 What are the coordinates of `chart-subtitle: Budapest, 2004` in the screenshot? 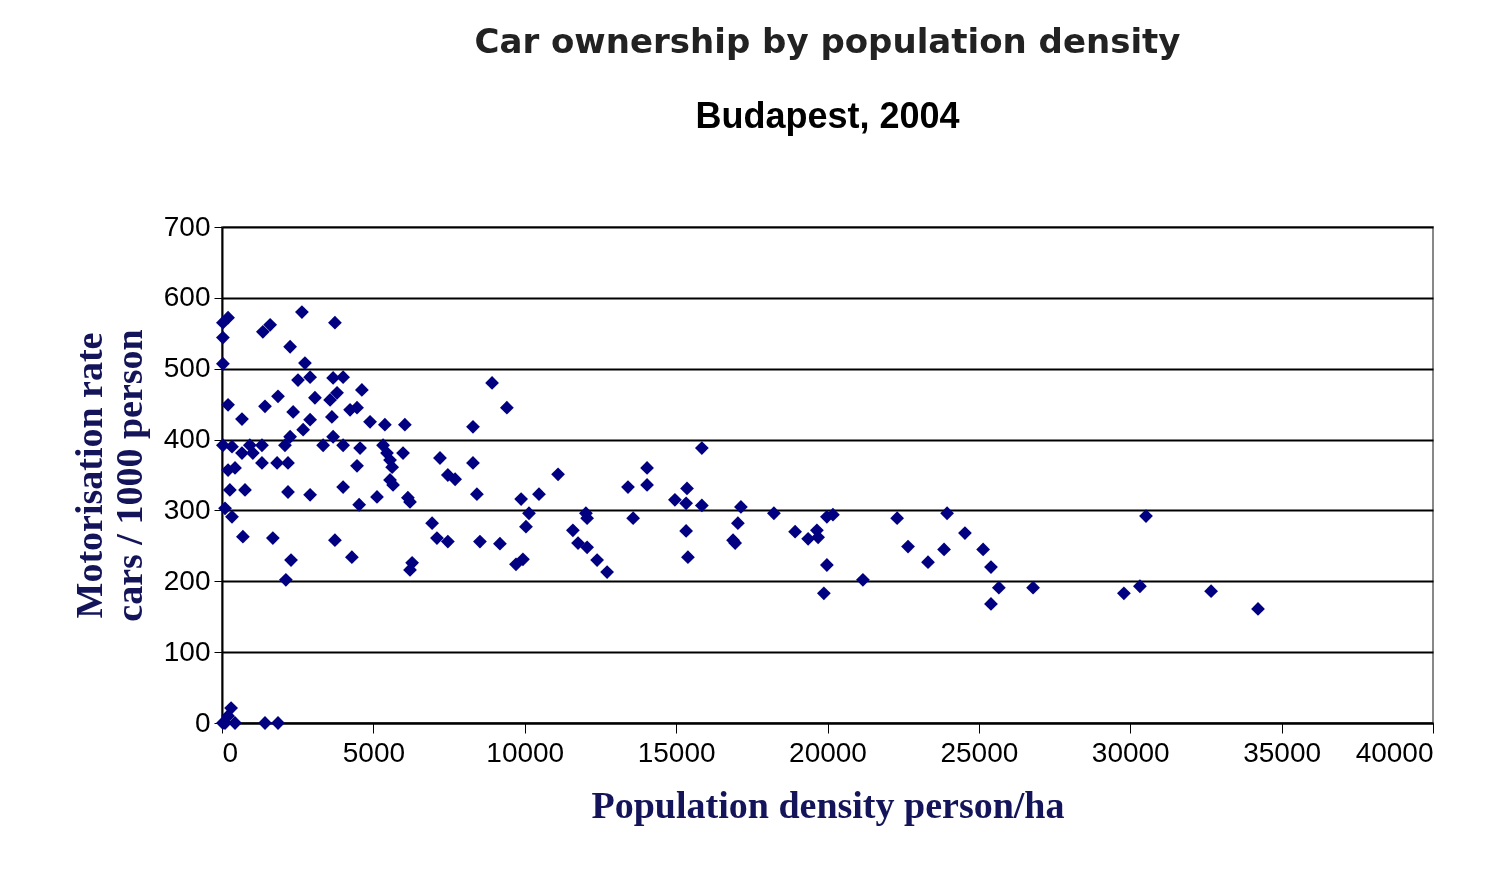 It's located at (827, 115).